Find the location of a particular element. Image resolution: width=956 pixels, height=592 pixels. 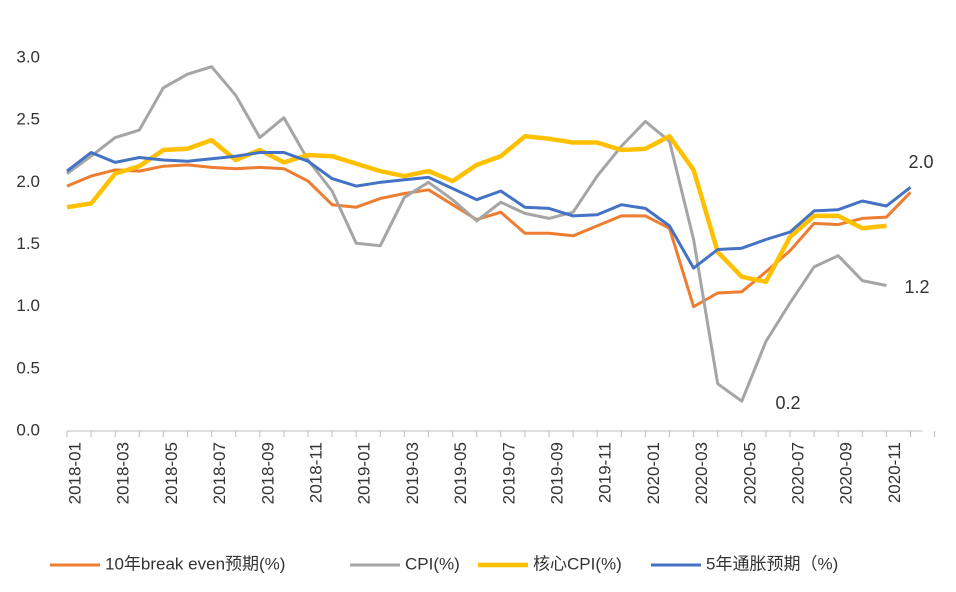

y-tick-label: 2.5 is located at coordinates (28, 119).